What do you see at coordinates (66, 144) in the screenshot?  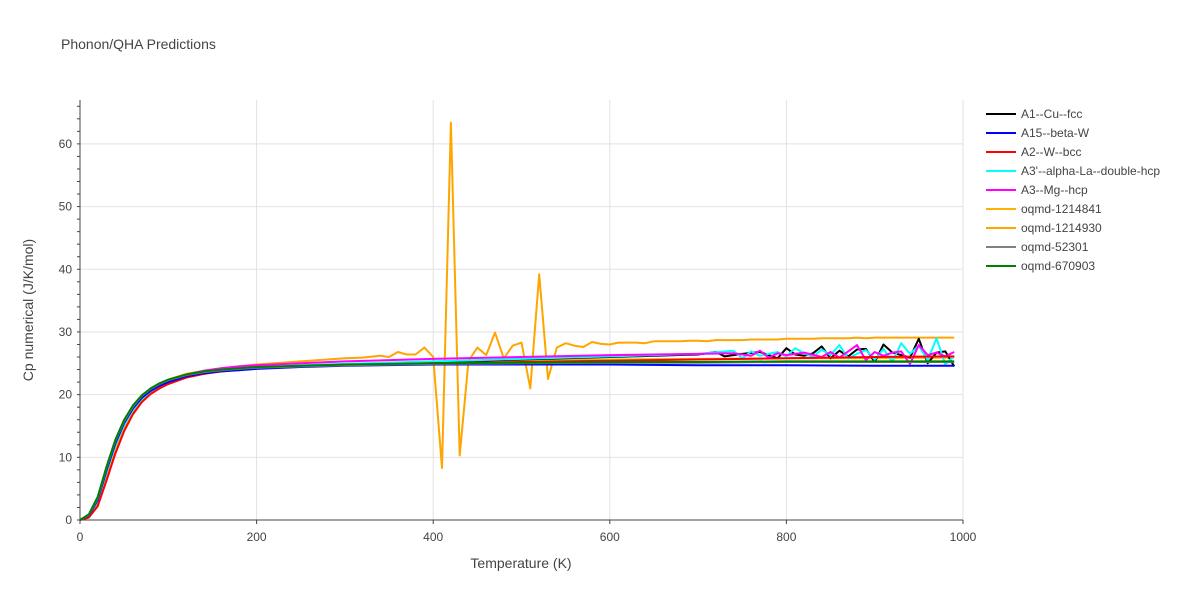 I see `y-tick-label: 60` at bounding box center [66, 144].